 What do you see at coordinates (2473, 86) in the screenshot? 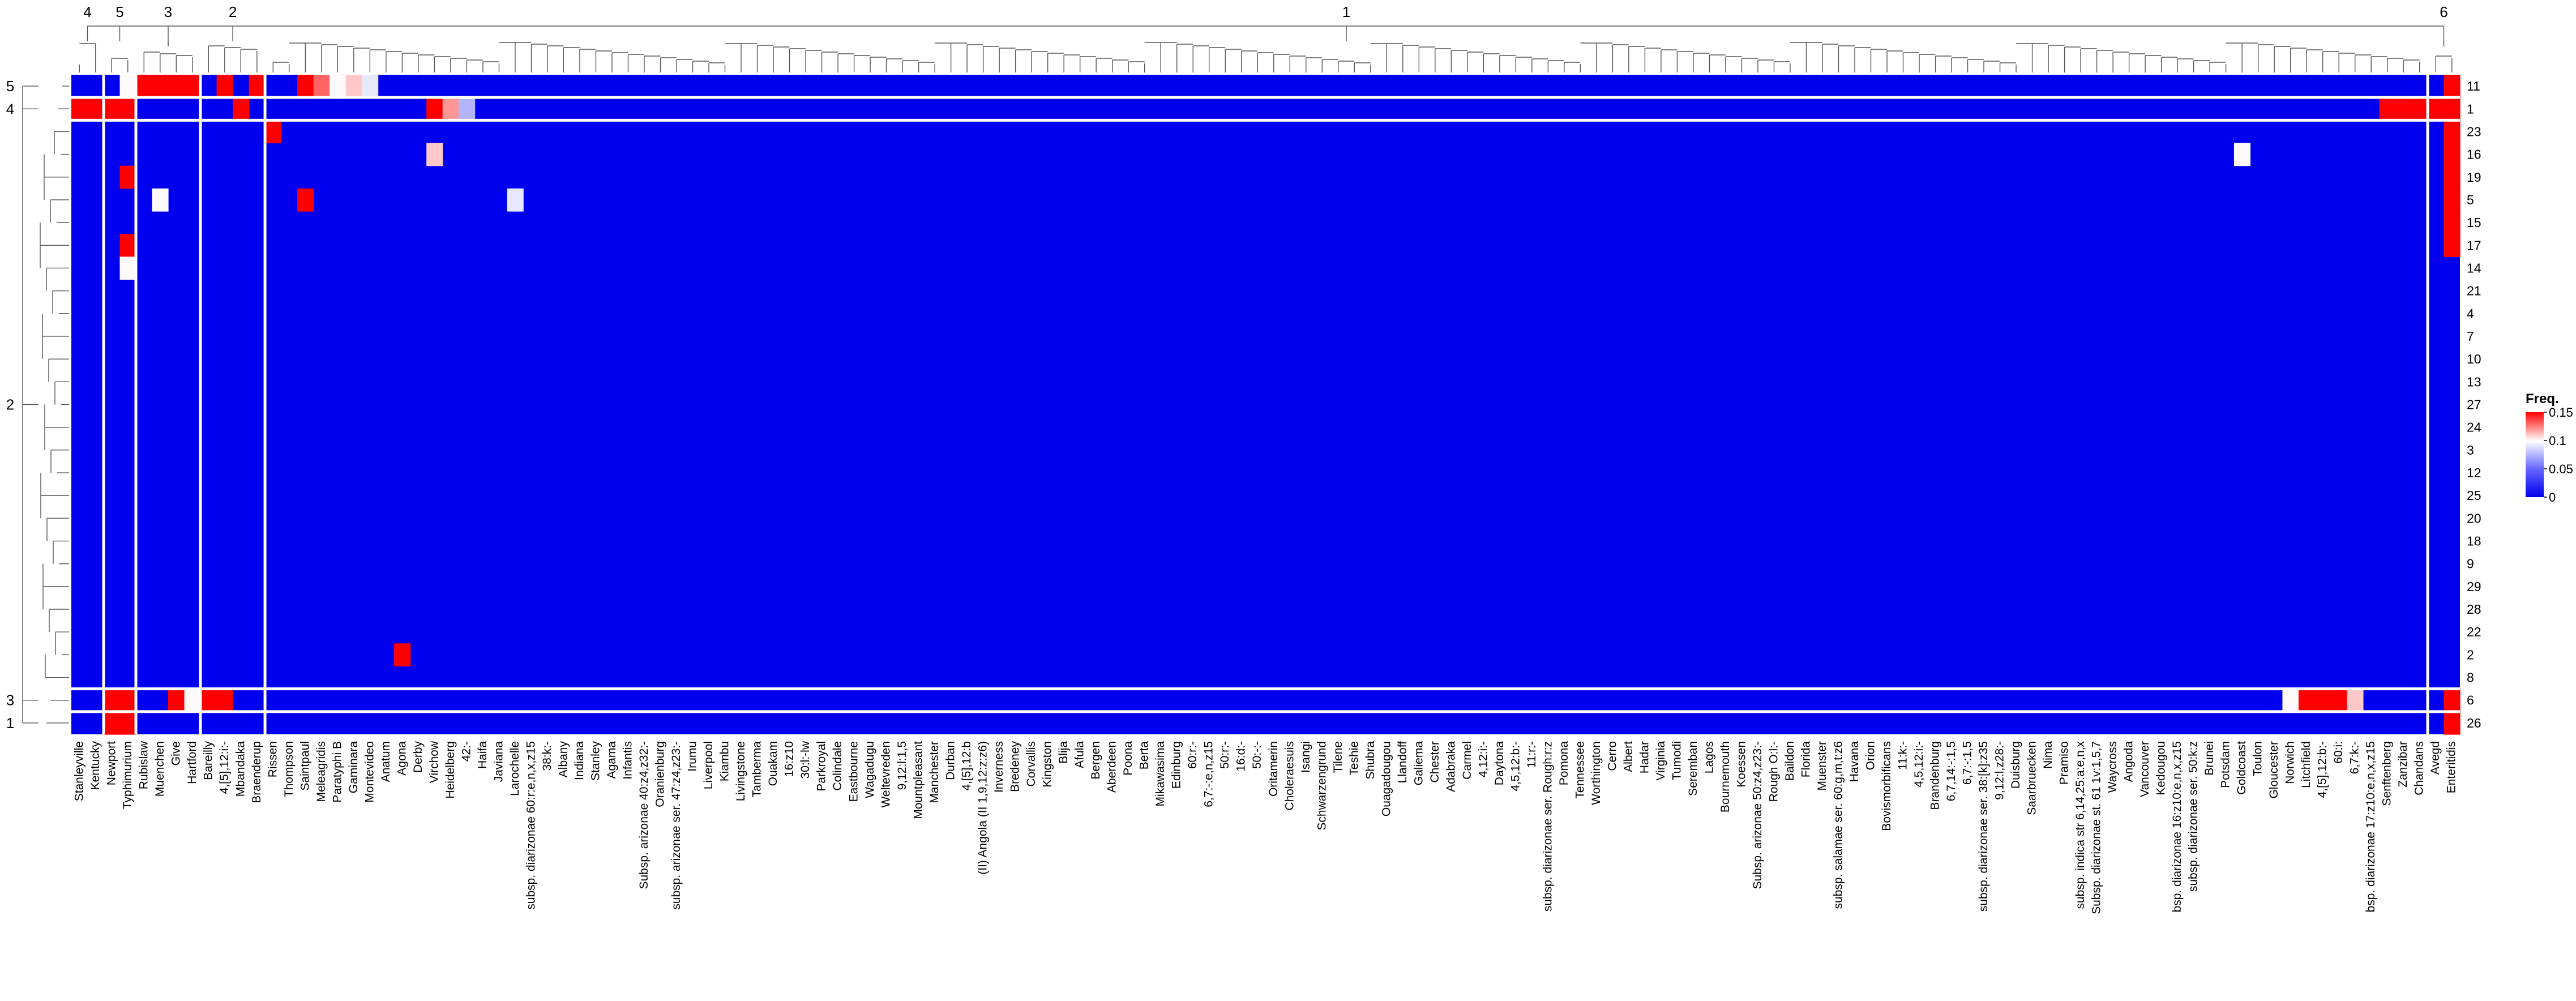
I see `row-label: 11` at bounding box center [2473, 86].